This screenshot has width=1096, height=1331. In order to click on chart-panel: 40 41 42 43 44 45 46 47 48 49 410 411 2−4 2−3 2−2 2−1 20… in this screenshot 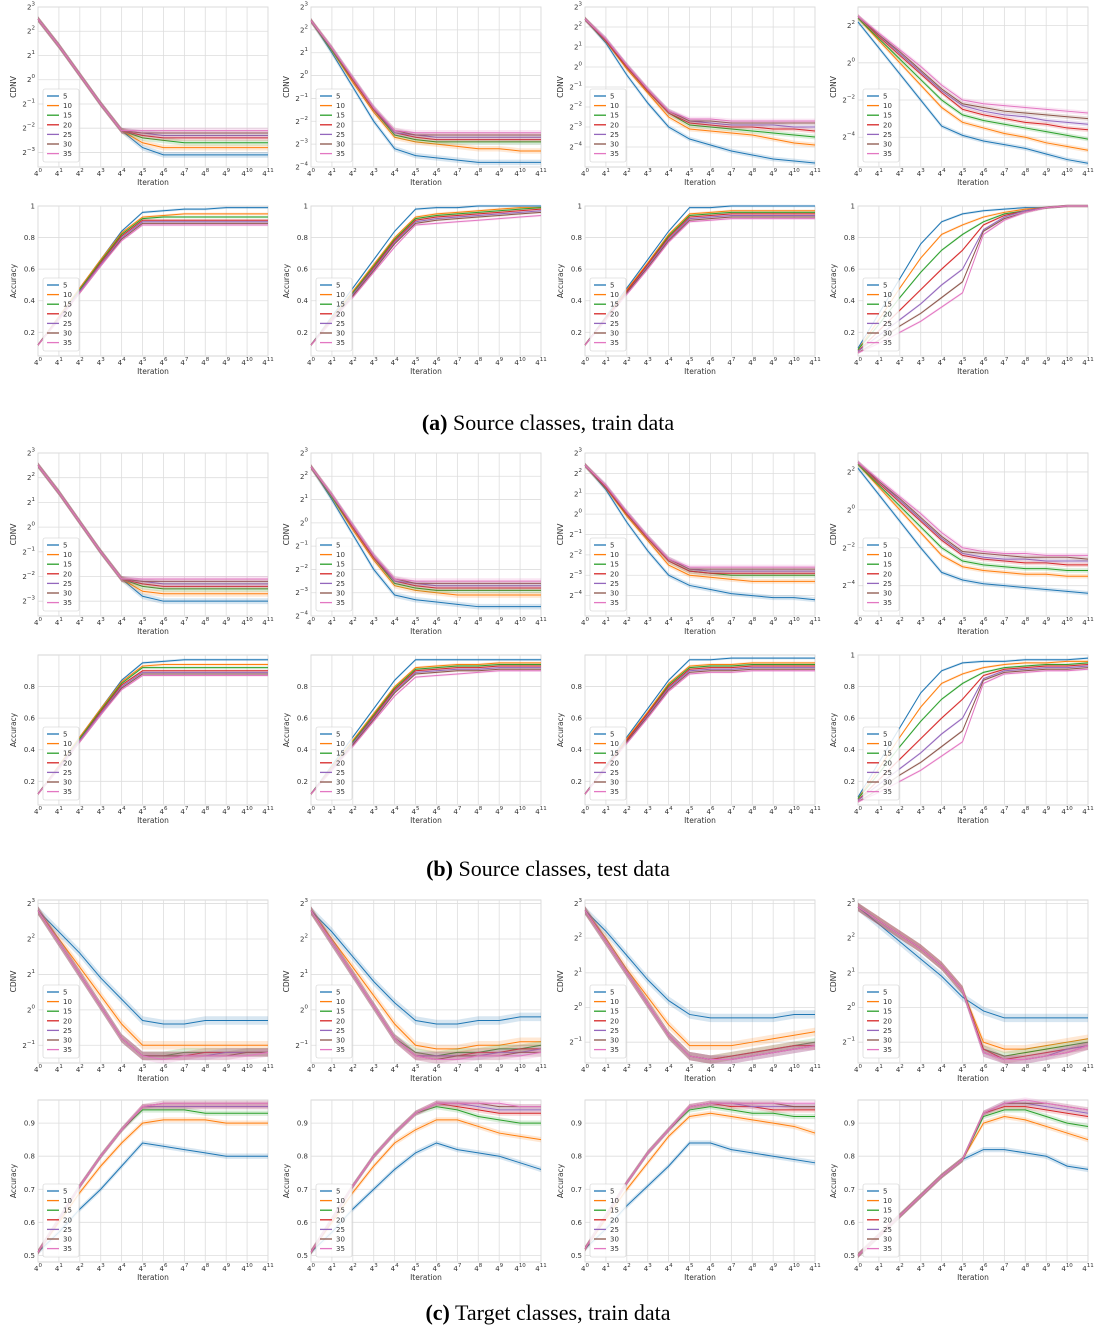, I will do `click(414, 95)`.